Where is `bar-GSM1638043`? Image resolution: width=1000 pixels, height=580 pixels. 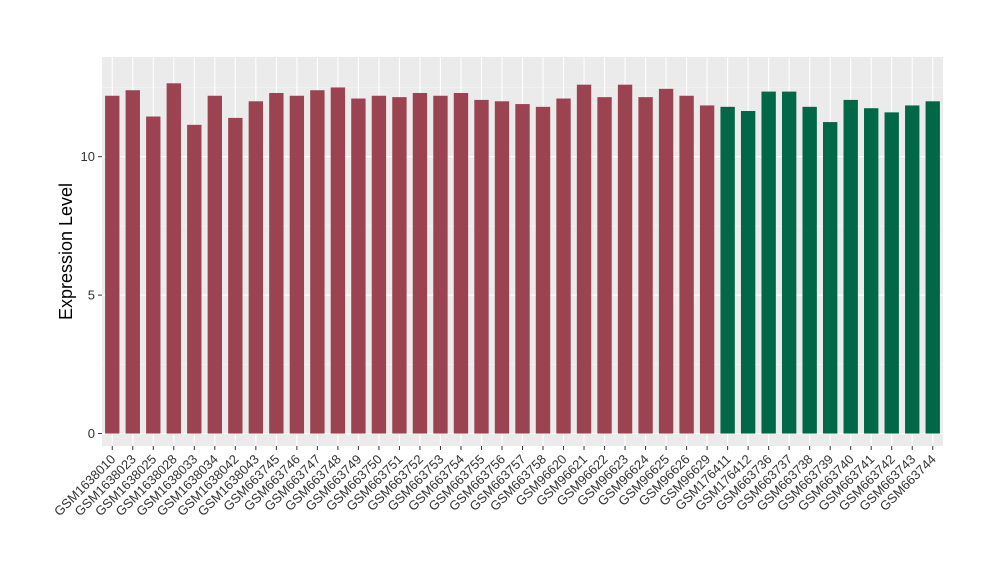
bar-GSM1638043 is located at coordinates (256, 267).